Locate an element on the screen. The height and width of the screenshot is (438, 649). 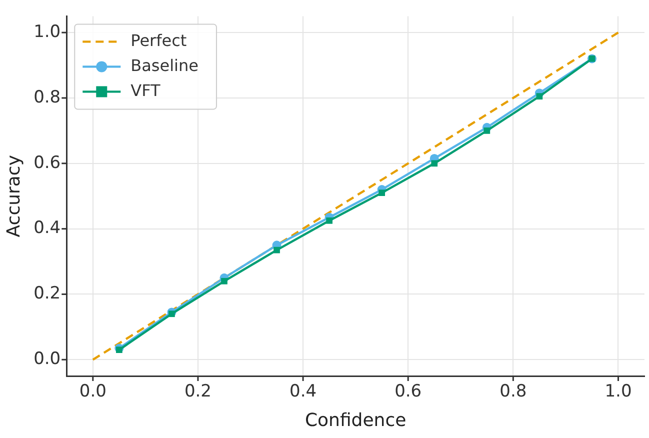
x-tick-label: 0.2 is located at coordinates (198, 392).